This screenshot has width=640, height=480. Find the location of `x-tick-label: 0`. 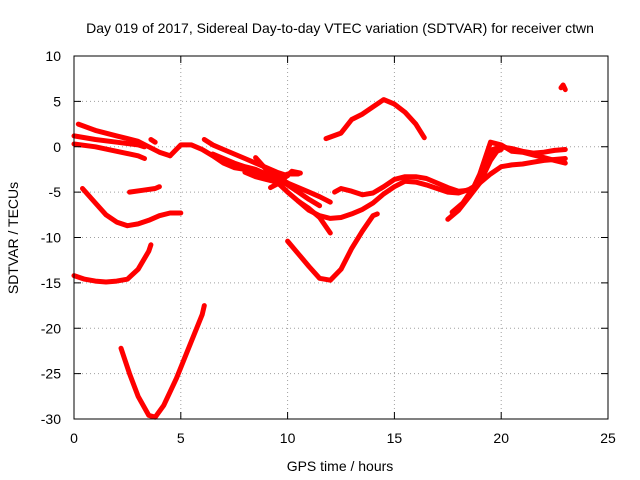

x-tick-label: 0 is located at coordinates (74, 438).